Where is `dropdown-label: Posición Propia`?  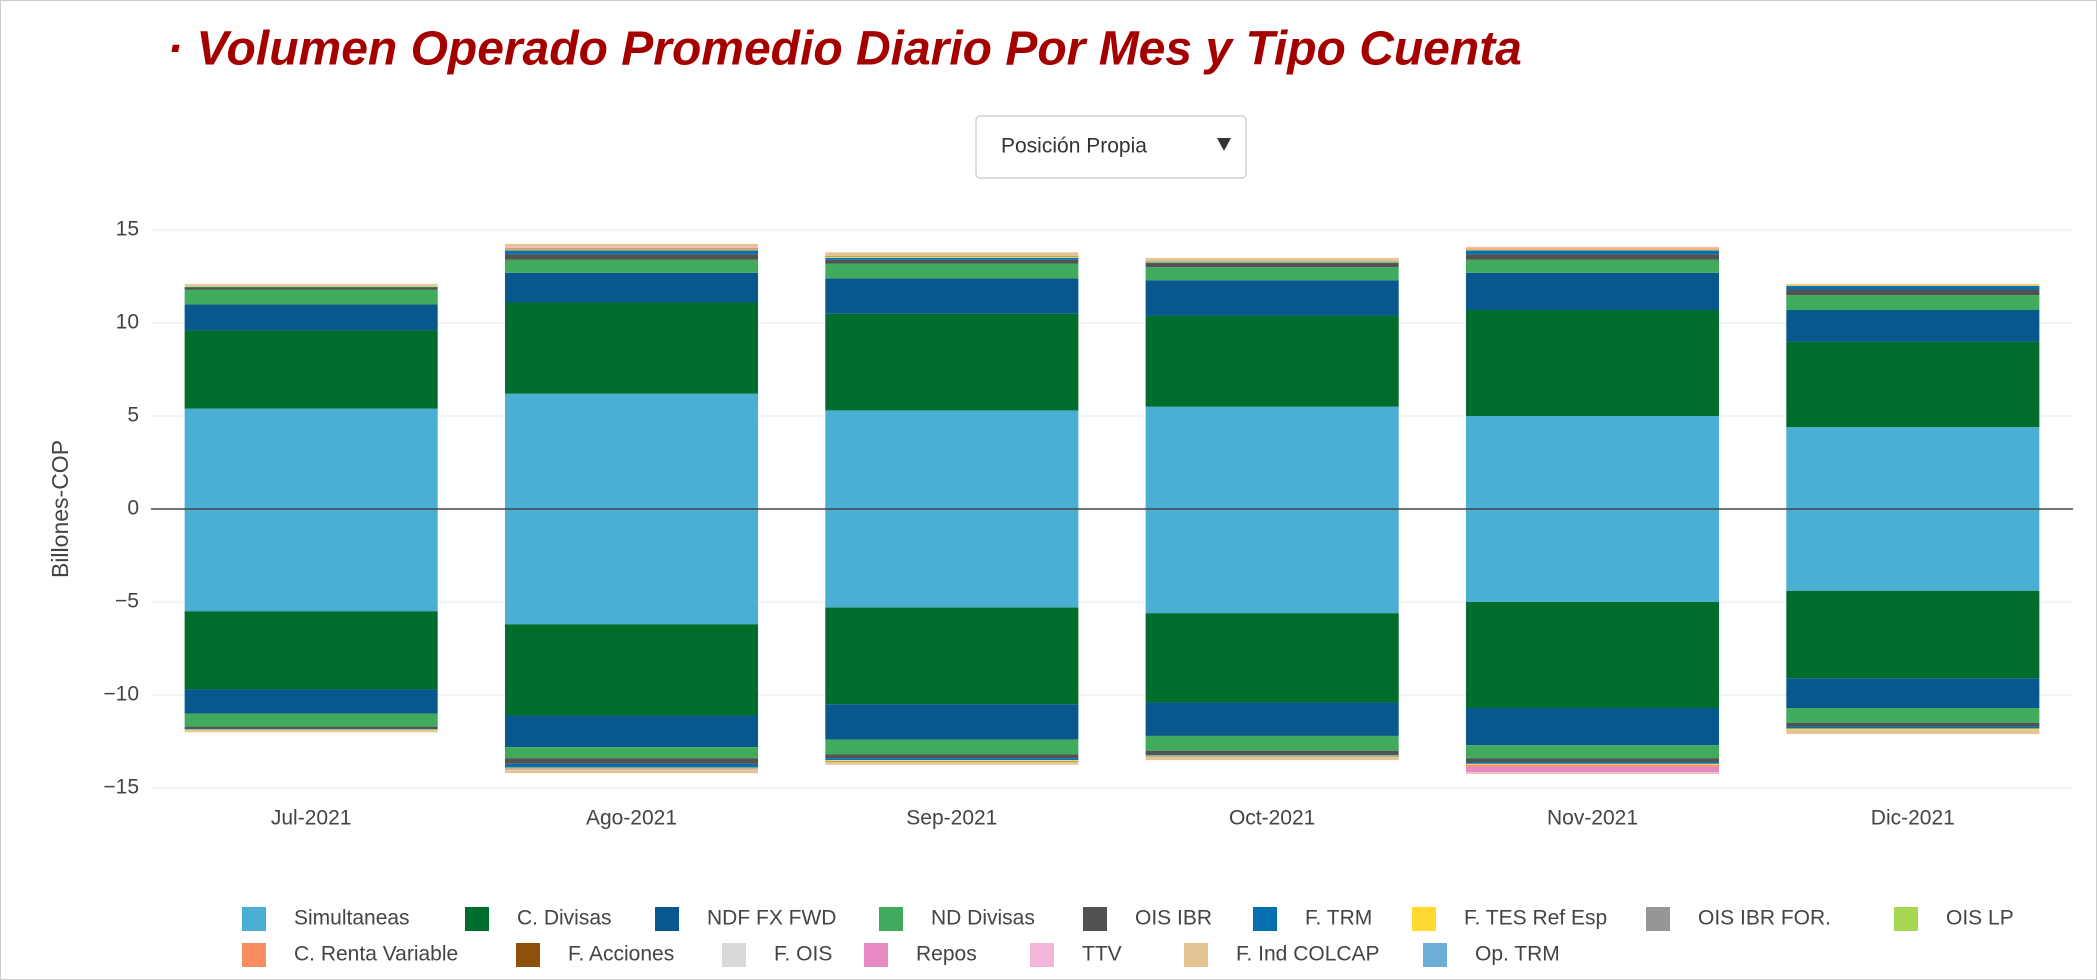
dropdown-label: Posición Propia is located at coordinates (1074, 146).